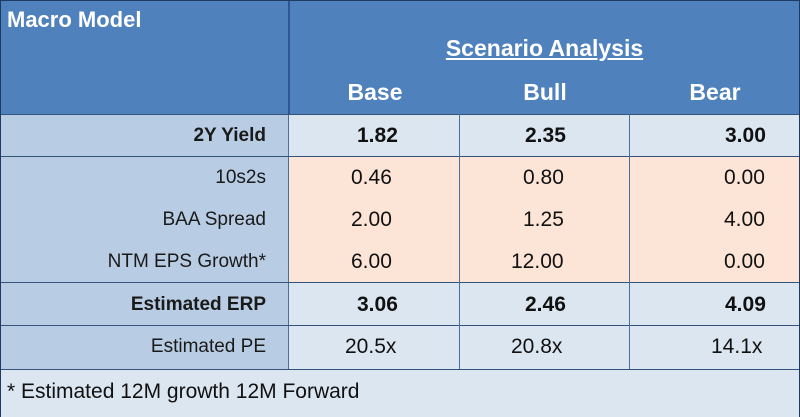 This screenshot has width=800, height=417. I want to click on value-ntm-eps-growth-base: 6.00, so click(371, 261).